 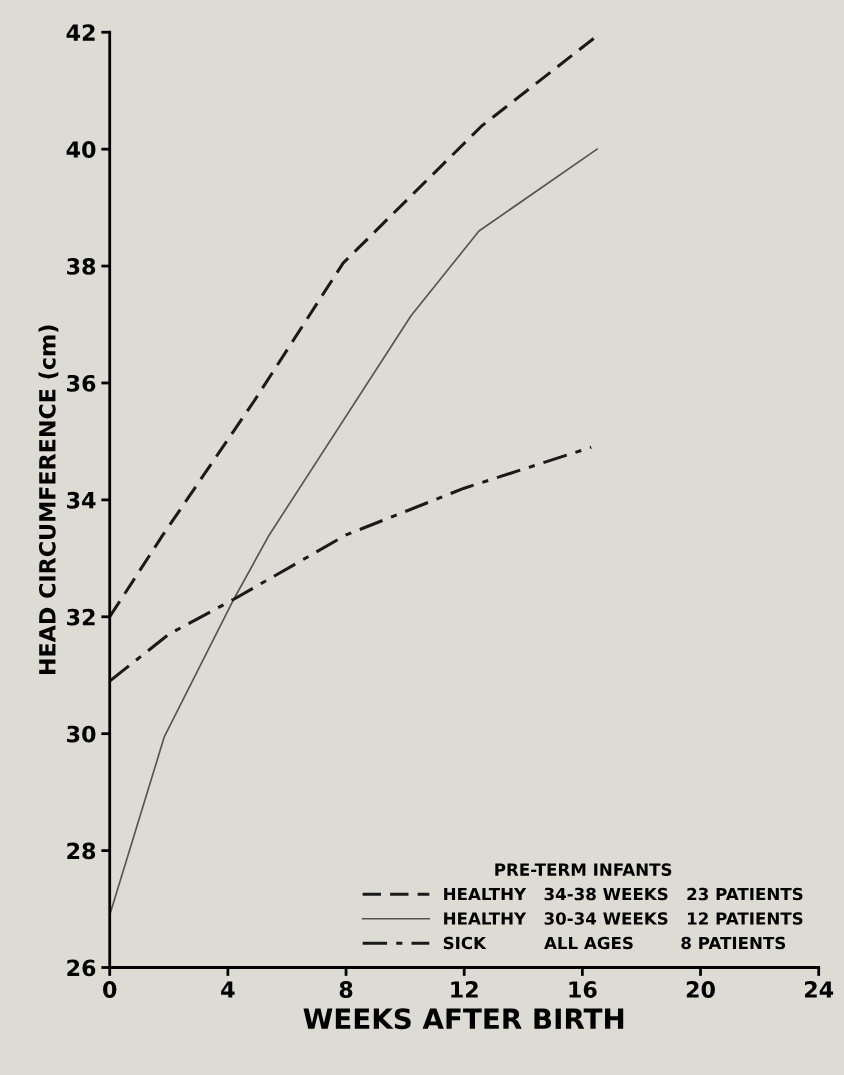 I want to click on y-tick-label: 36, so click(x=81, y=383).